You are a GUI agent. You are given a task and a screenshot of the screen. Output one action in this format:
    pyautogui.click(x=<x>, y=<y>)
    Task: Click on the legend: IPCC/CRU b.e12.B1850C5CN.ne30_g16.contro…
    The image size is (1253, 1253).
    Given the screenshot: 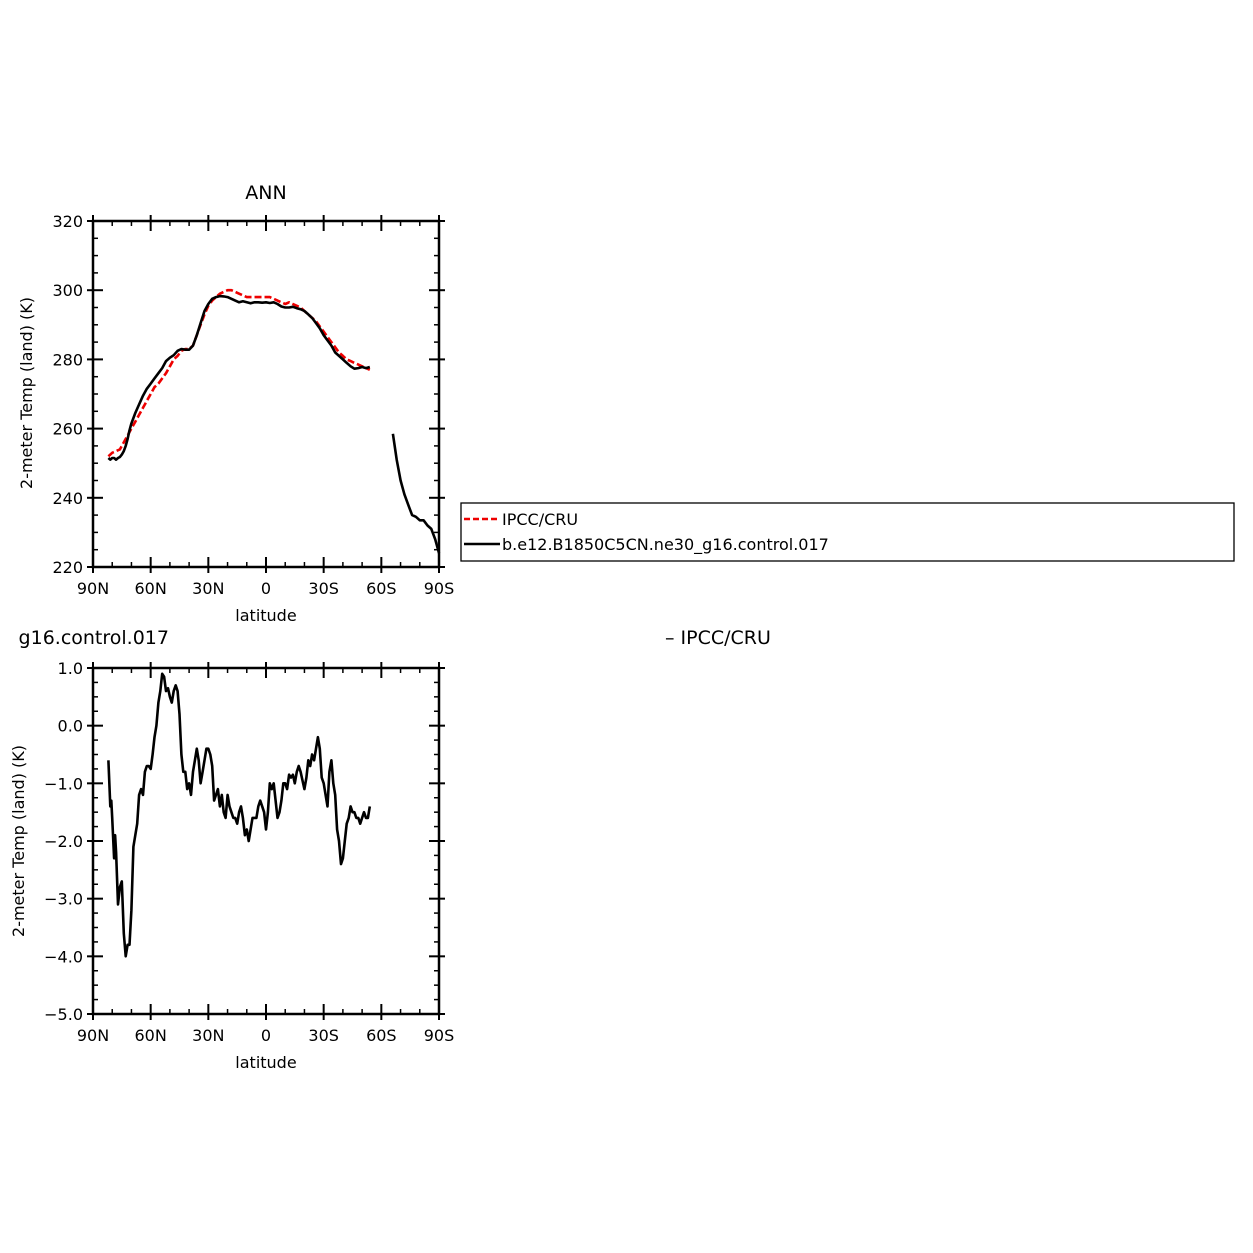 What is the action you would take?
    pyautogui.click(x=847, y=532)
    